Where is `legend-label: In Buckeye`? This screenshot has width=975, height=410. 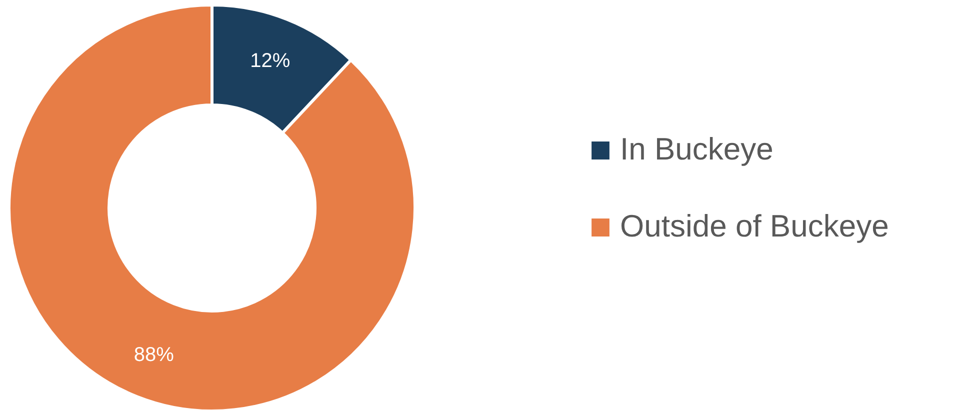
legend-label: In Buckeye is located at coordinates (697, 149).